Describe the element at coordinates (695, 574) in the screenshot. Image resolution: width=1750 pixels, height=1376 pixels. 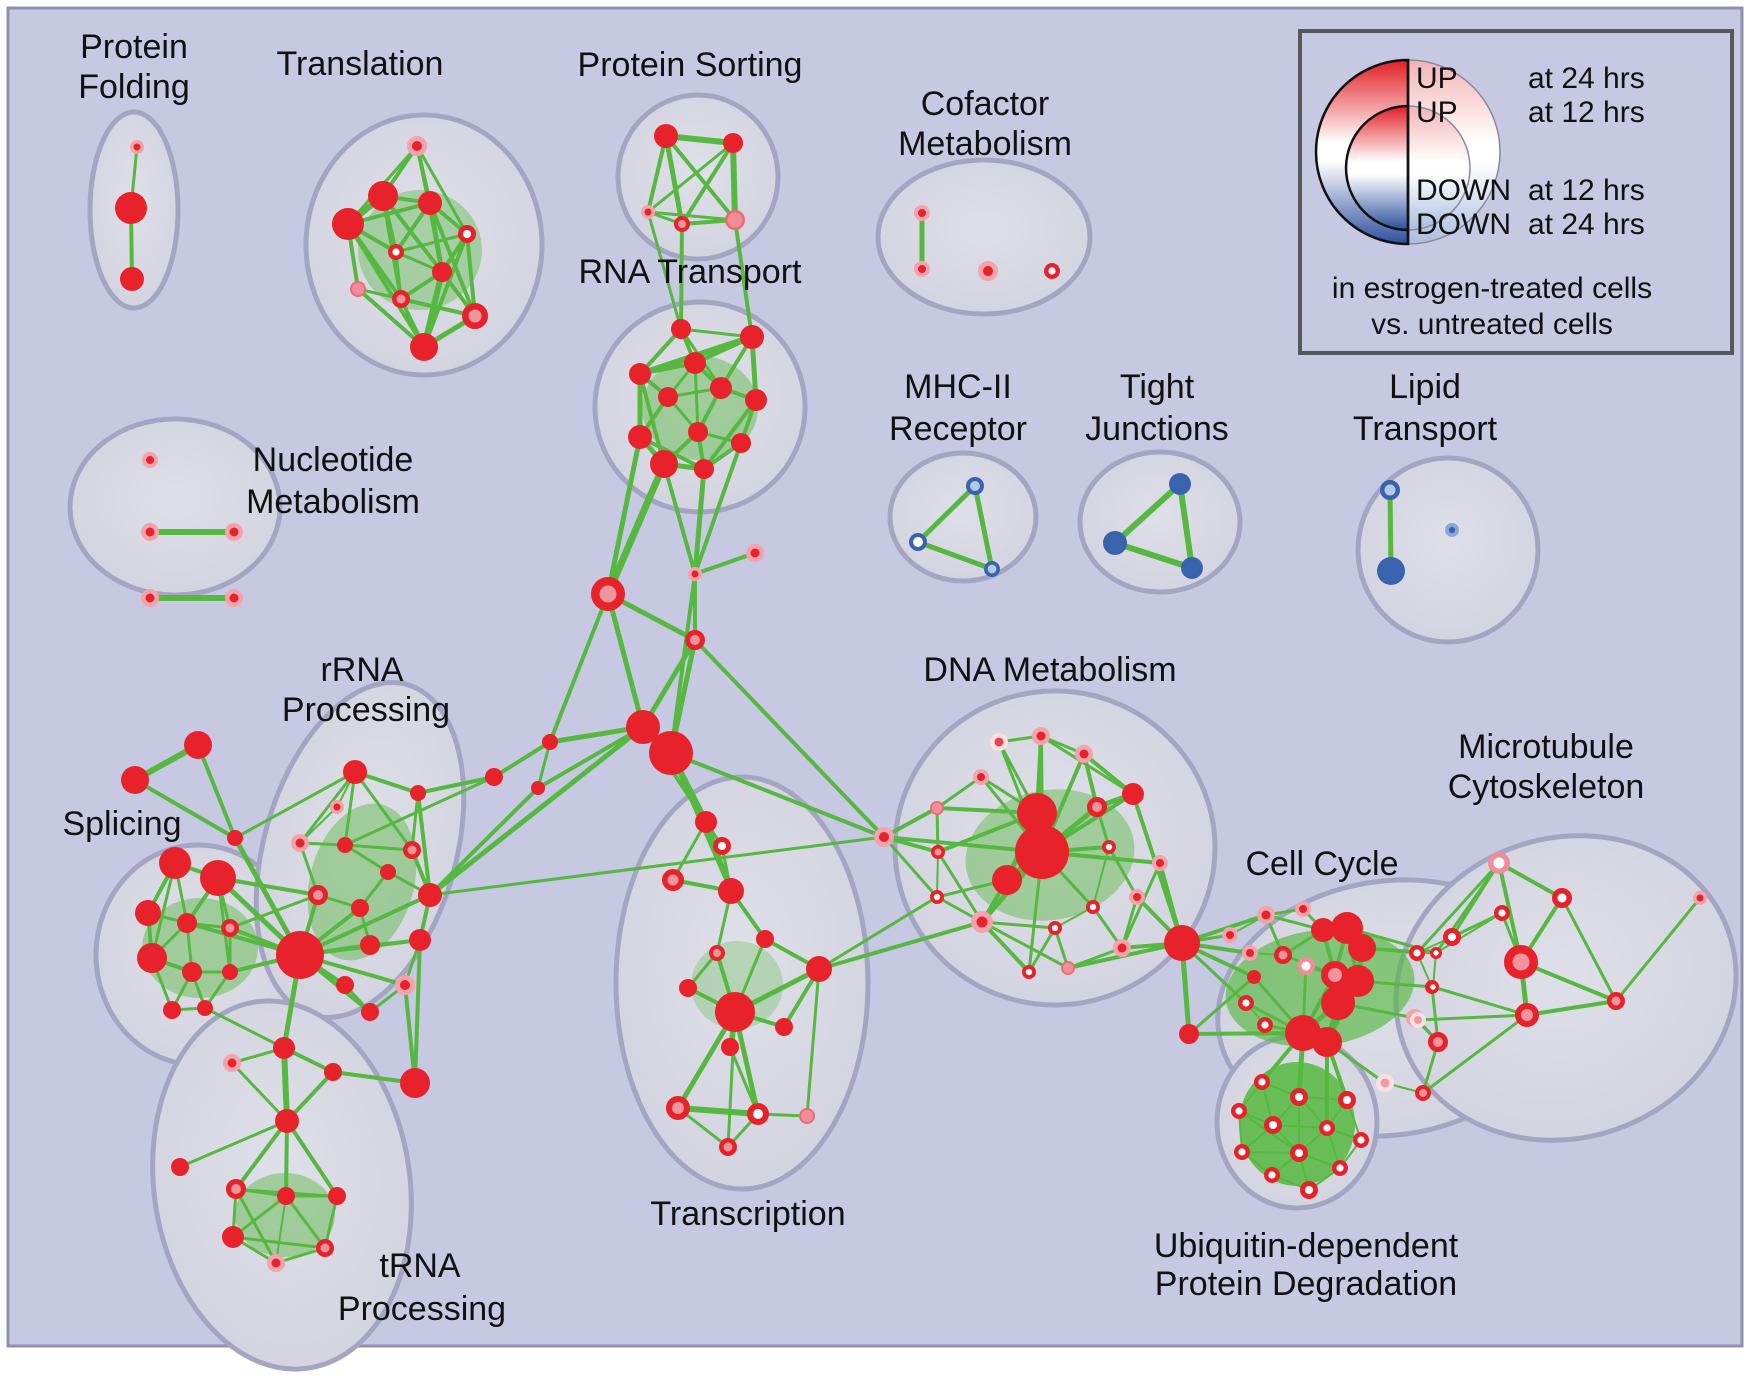
I see `network-node-C1` at that location.